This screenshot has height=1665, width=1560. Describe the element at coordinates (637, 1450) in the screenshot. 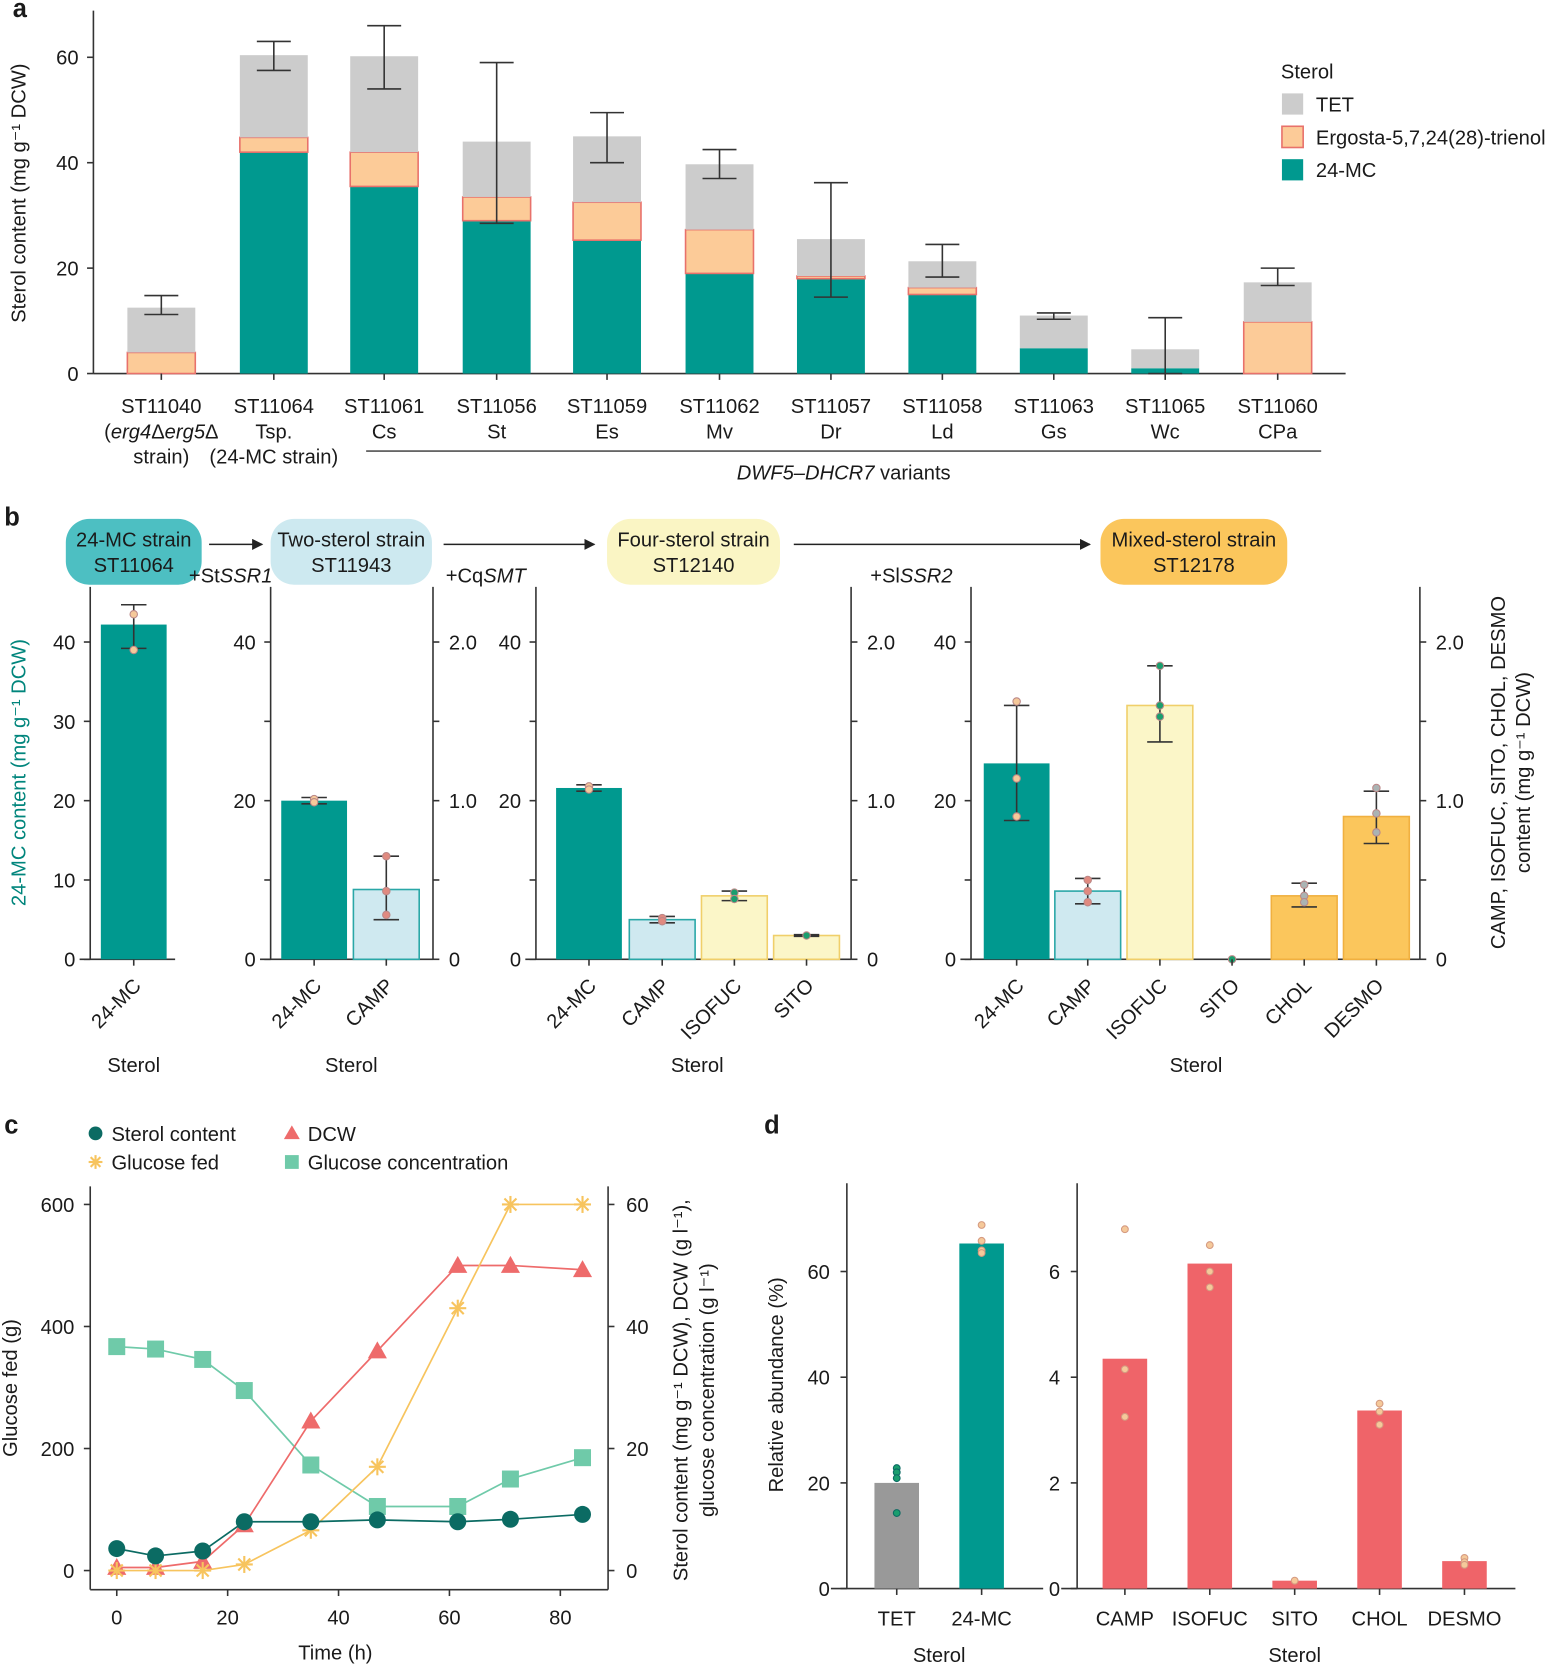

I see `c-right-y-tick-label: 20` at that location.